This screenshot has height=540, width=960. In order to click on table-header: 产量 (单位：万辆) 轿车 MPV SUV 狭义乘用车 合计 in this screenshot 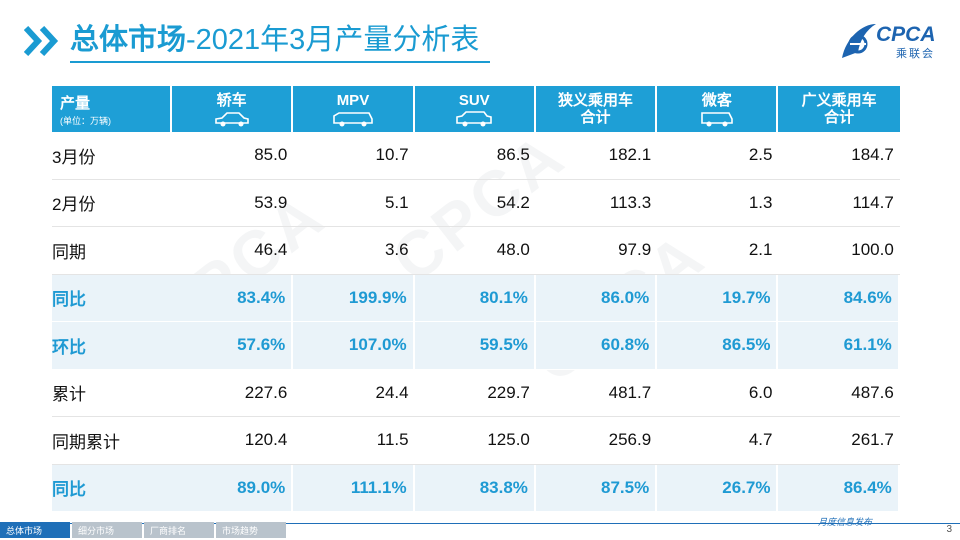, I will do `click(476, 109)`.